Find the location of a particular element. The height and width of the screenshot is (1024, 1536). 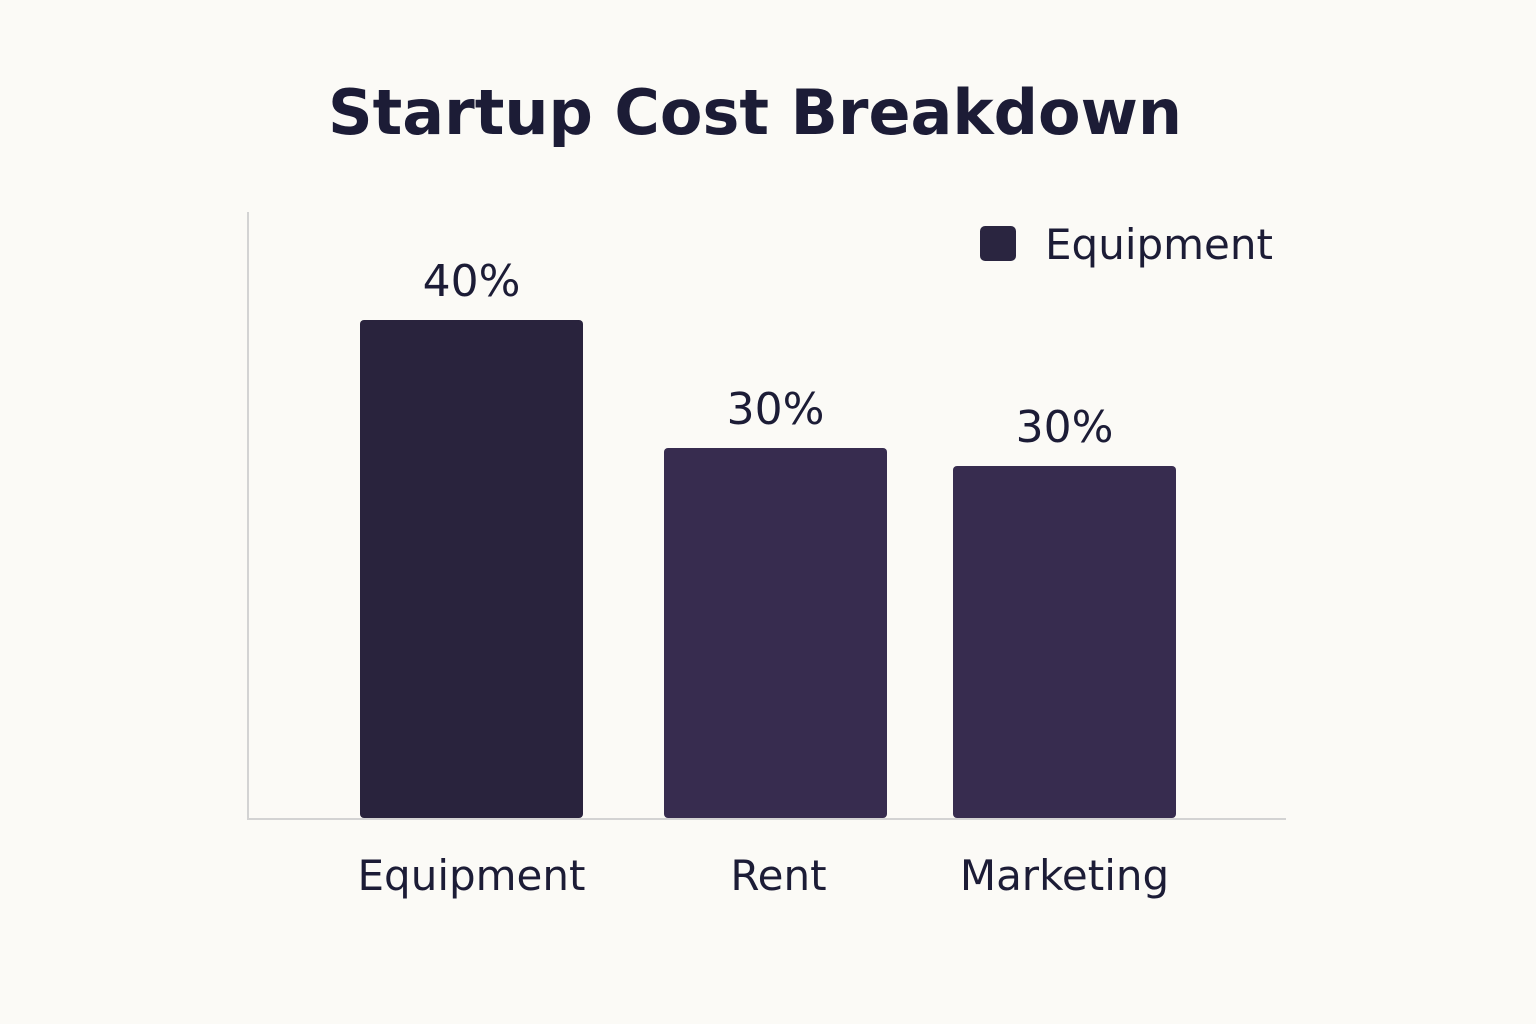

chart-title: Startup Cost Breakdown is located at coordinates (755, 112).